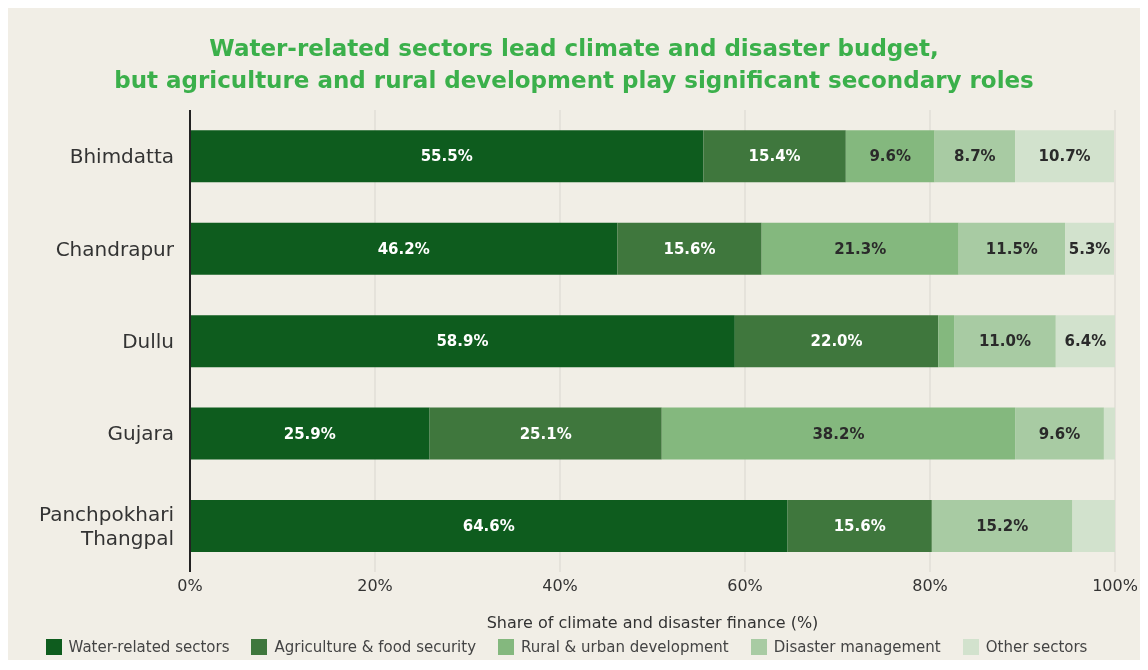  I want to click on data-label: 21.3%, so click(860, 248).